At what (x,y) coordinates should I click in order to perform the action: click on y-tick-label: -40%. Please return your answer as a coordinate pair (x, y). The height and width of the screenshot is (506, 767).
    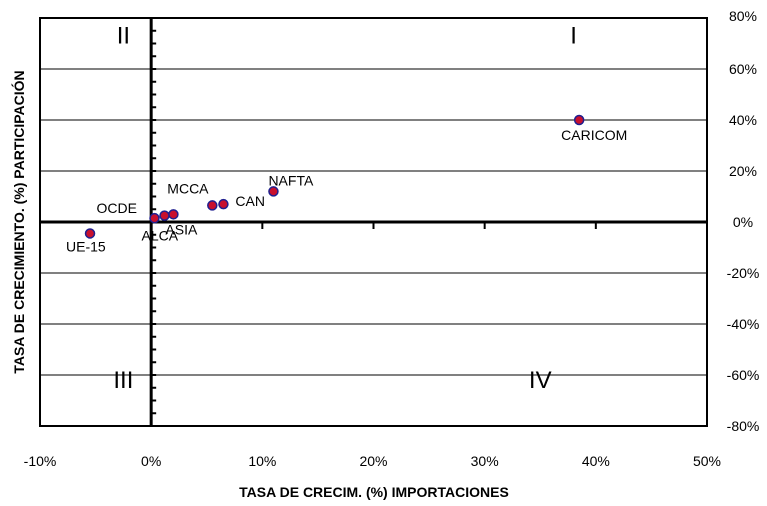
    Looking at the image, I should click on (743, 324).